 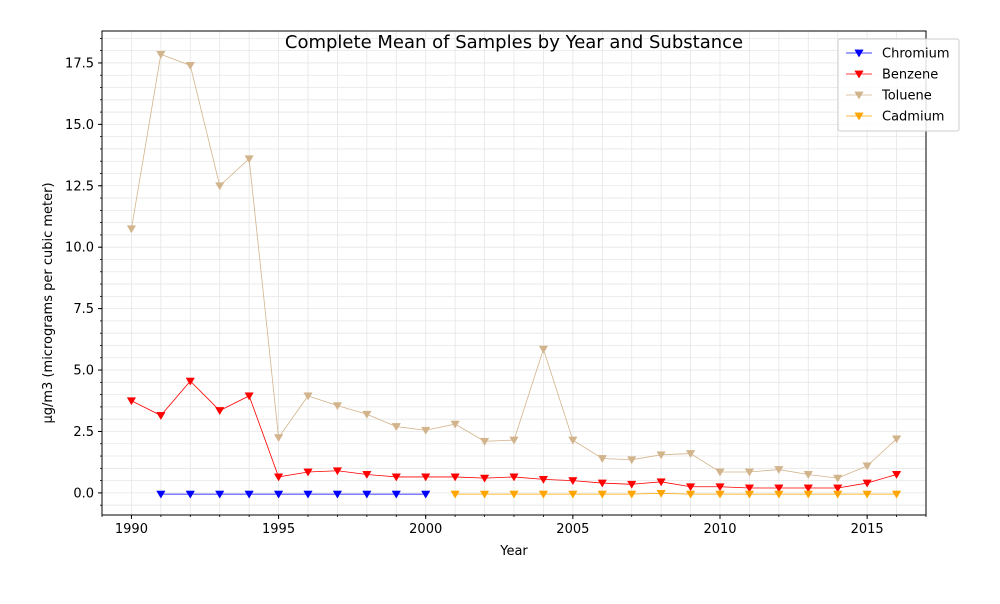 What do you see at coordinates (48, 302) in the screenshot?
I see `y-axis-label: μg/m3 (micrograms per cubic meter)` at bounding box center [48, 302].